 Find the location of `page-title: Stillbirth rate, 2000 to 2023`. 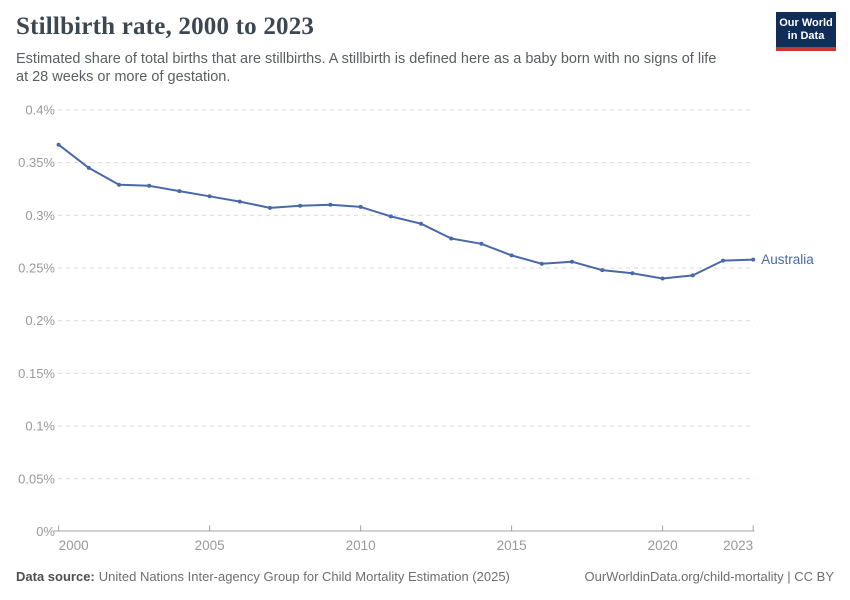

page-title: Stillbirth rate, 2000 to 2023 is located at coordinates (165, 26).